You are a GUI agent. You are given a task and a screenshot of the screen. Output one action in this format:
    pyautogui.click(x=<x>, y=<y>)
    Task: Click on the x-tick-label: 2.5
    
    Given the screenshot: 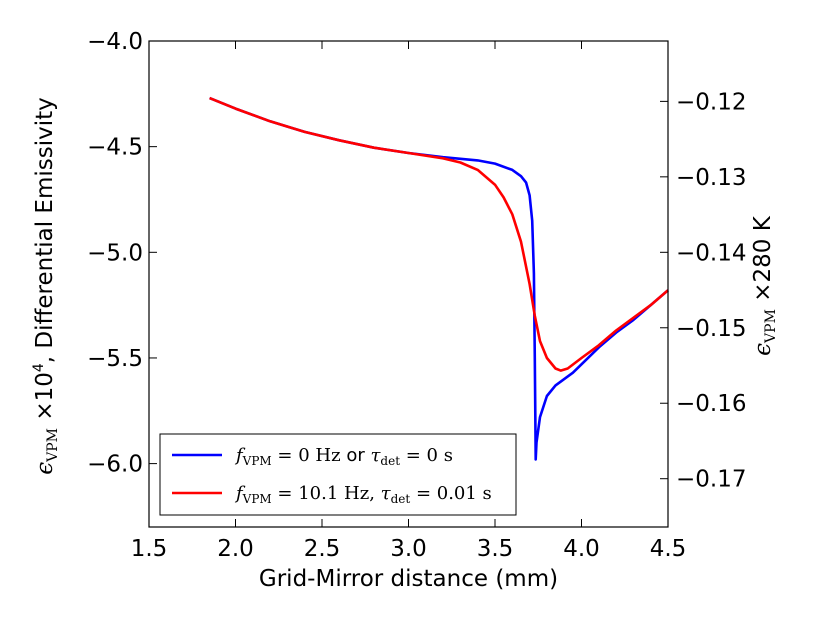 What is the action you would take?
    pyautogui.click(x=322, y=549)
    